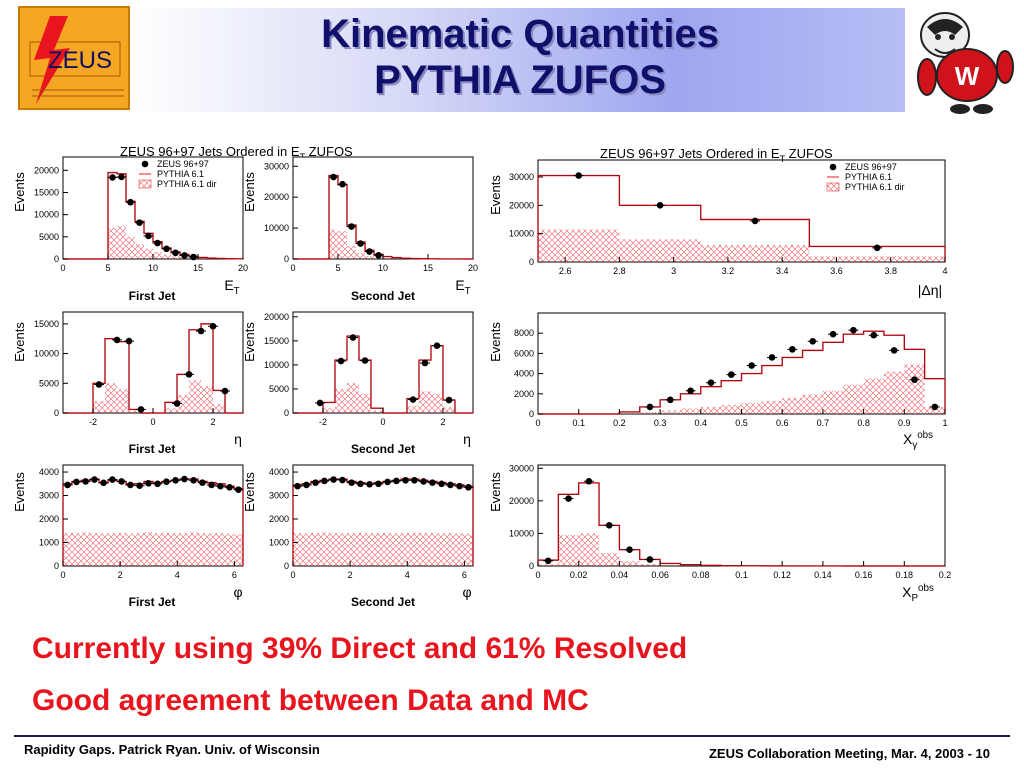  I want to click on legend-entry: ZEUS 96+97, so click(183, 164).